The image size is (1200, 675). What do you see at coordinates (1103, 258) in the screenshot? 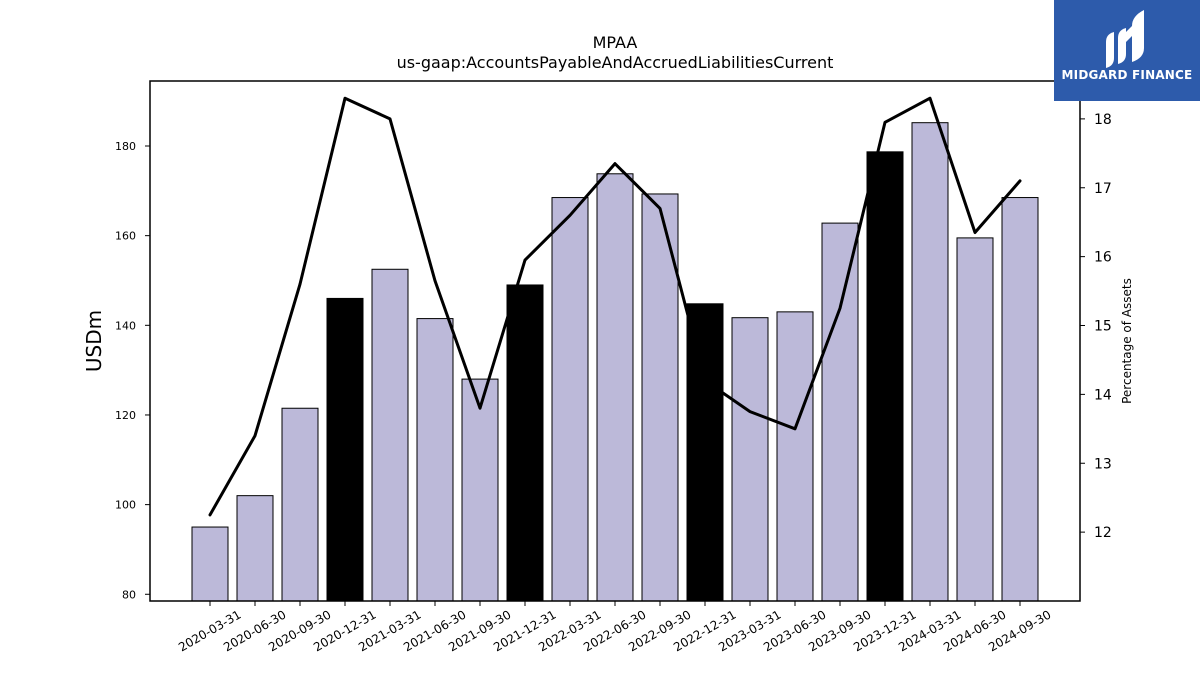
I see `y2-tick-label-16: 16` at bounding box center [1103, 258].